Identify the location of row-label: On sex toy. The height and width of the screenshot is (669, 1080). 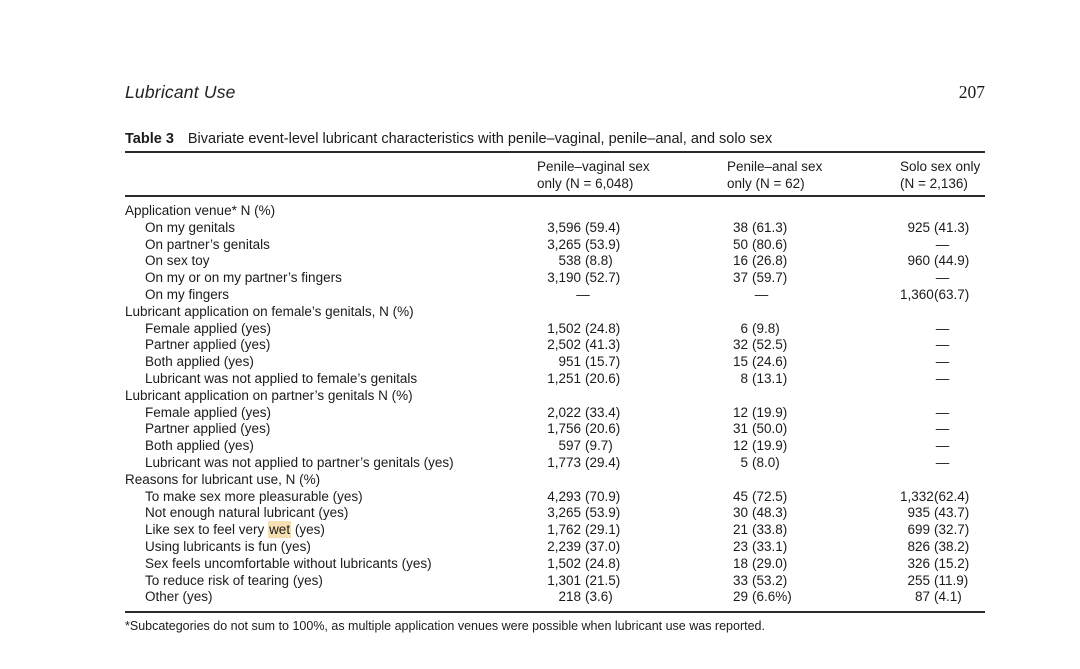
(177, 261).